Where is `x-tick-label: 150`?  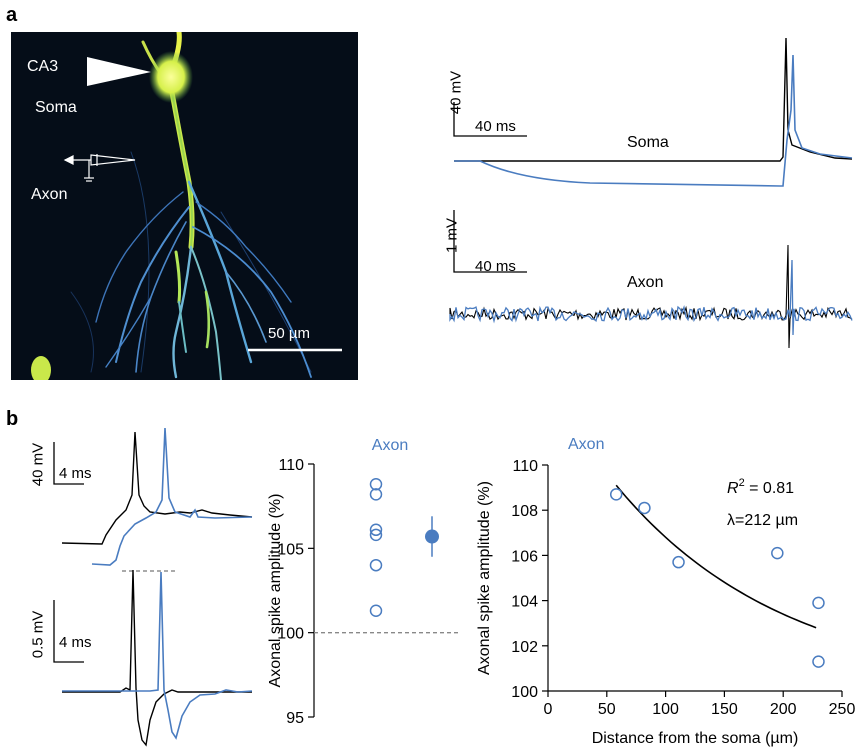
x-tick-label: 150 is located at coordinates (724, 709).